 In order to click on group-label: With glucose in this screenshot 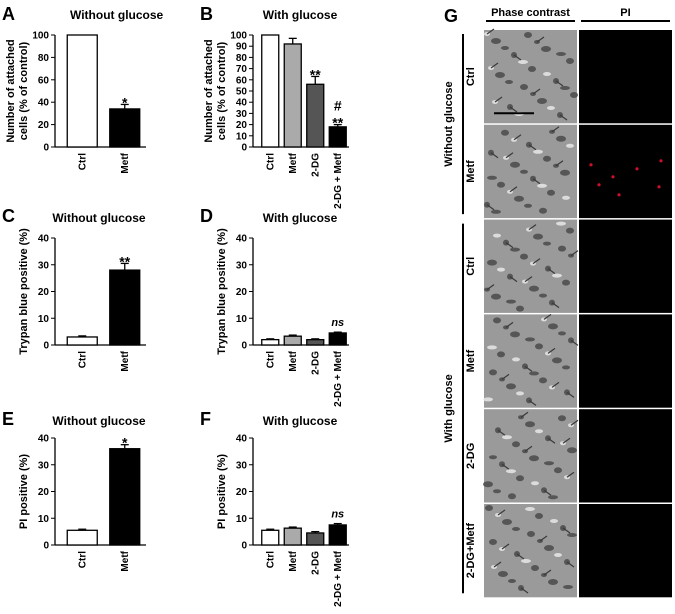, I will do `click(449, 408)`.